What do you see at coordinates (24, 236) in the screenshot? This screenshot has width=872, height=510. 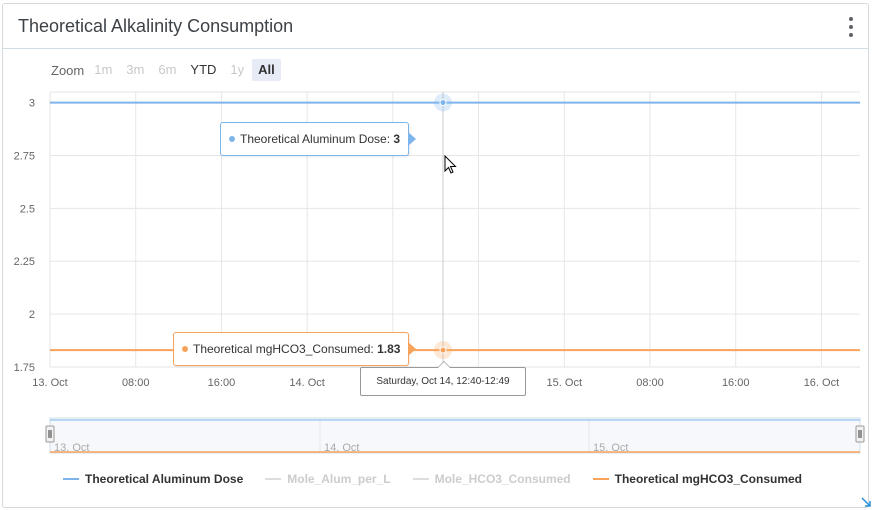 I see `y-axis: 3 2.75 2.5 2.25 2 1.75` at bounding box center [24, 236].